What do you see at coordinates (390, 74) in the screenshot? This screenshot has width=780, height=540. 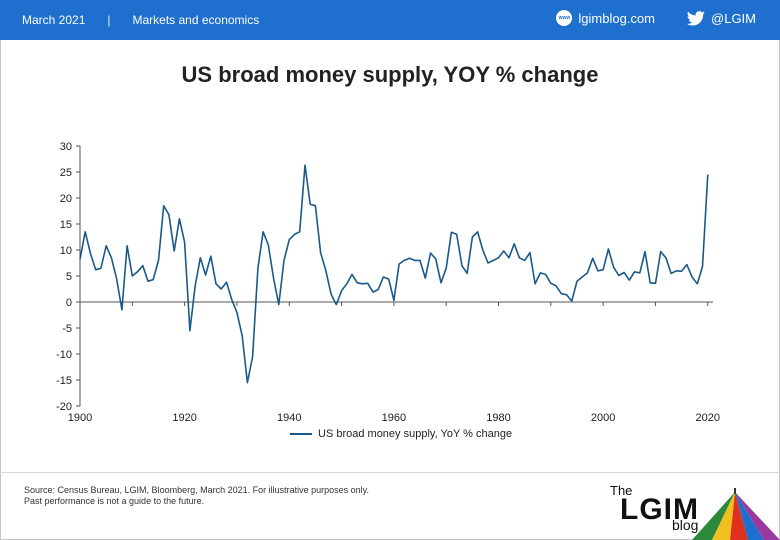 I see `chart-title: US broad money supply, YOY % change` at bounding box center [390, 74].